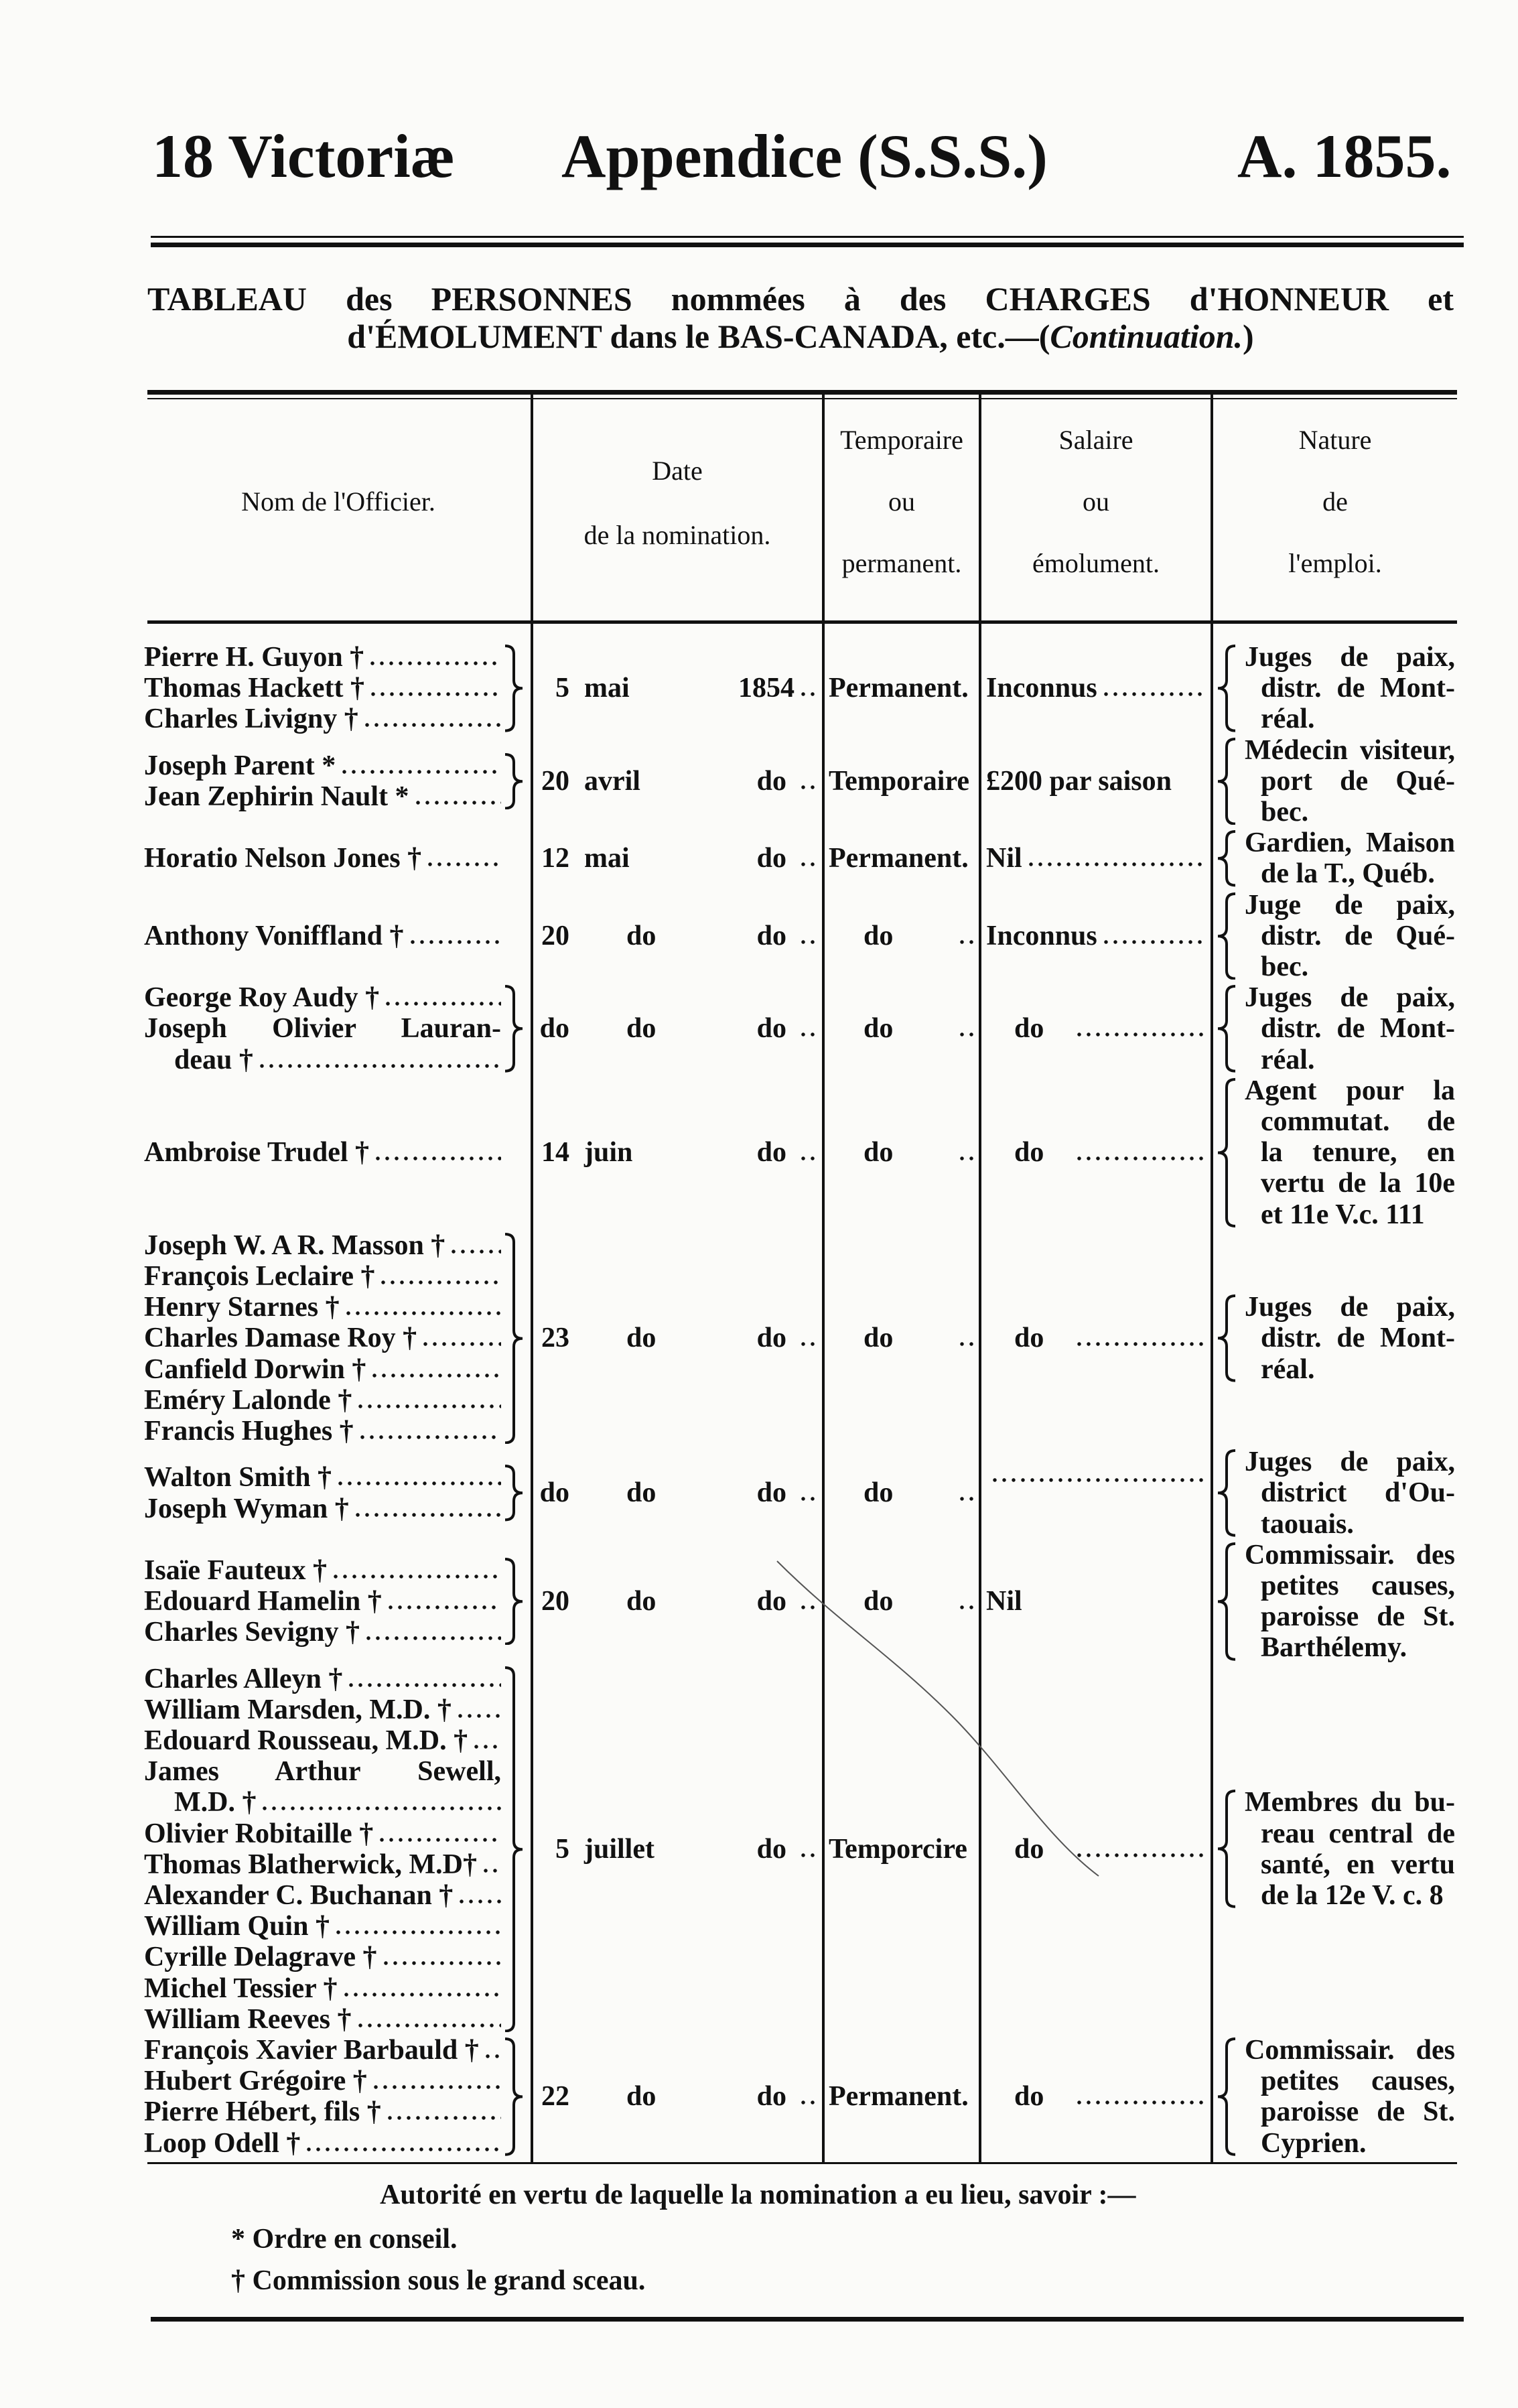 The height and width of the screenshot is (2408, 1518). What do you see at coordinates (1095, 440) in the screenshot?
I see `column-header-salary: Salaire` at bounding box center [1095, 440].